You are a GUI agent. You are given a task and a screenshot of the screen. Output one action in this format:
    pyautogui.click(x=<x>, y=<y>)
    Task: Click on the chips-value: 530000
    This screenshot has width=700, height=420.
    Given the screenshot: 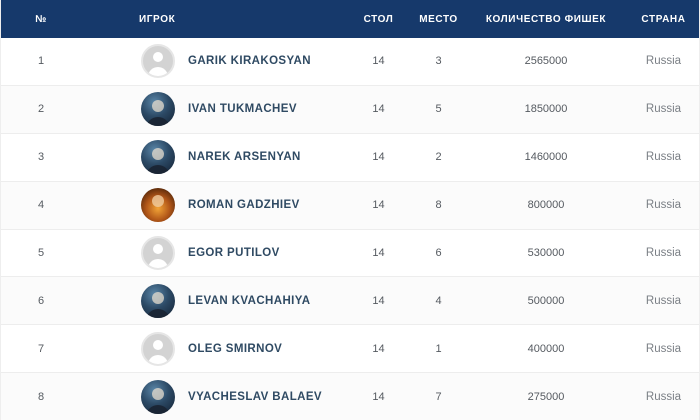 What is the action you would take?
    pyautogui.click(x=546, y=252)
    